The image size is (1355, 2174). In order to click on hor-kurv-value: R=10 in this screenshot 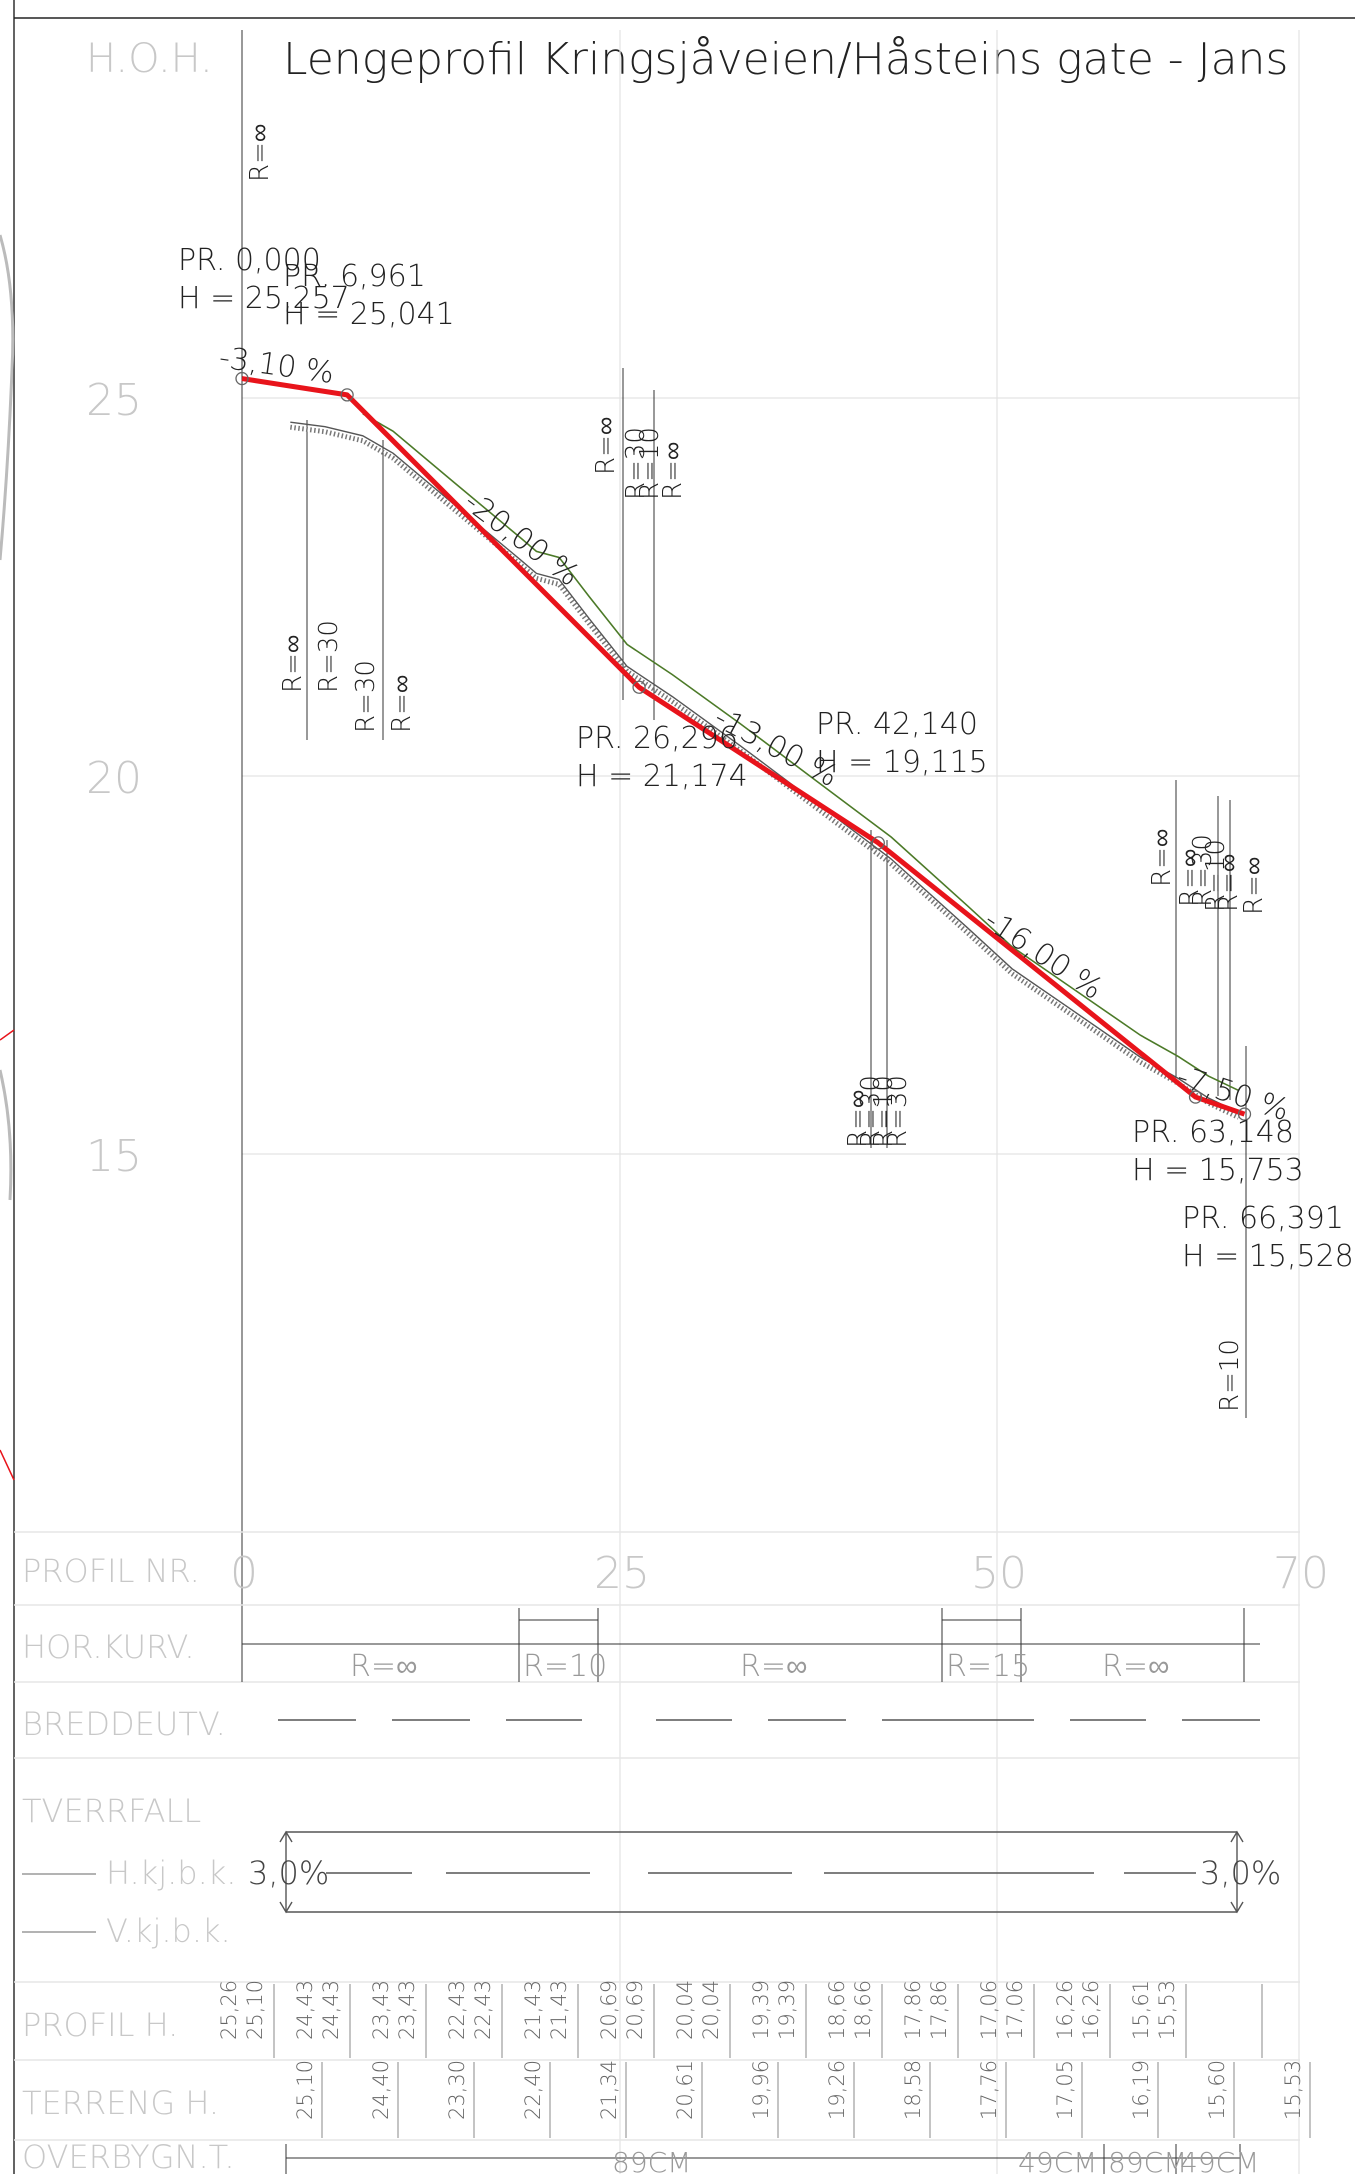, I will do `click(565, 1666)`.